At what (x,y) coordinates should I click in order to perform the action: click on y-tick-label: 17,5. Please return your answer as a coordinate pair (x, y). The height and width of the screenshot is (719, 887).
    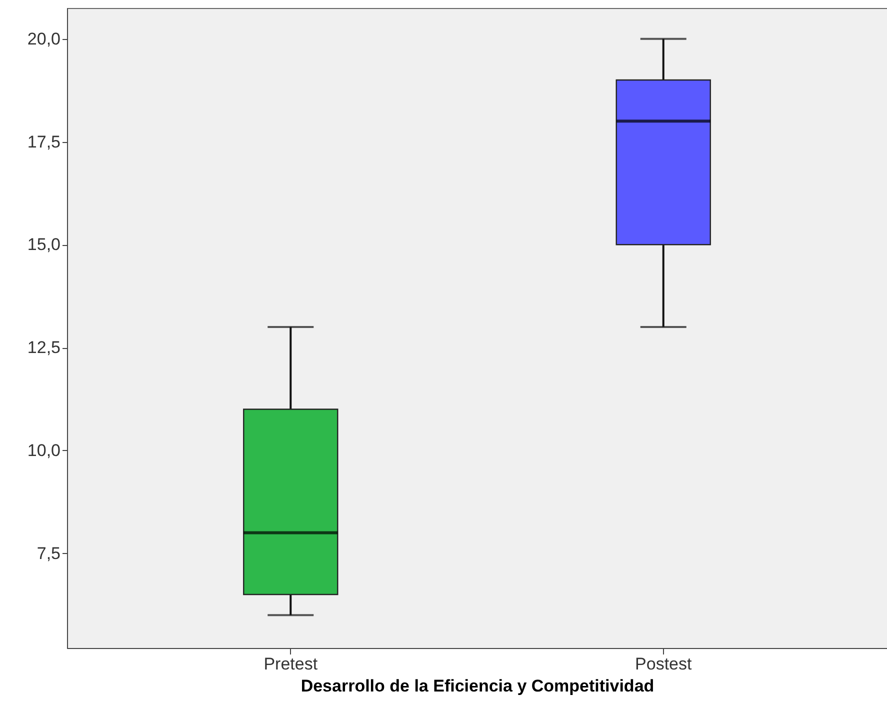
    Looking at the image, I should click on (43, 142).